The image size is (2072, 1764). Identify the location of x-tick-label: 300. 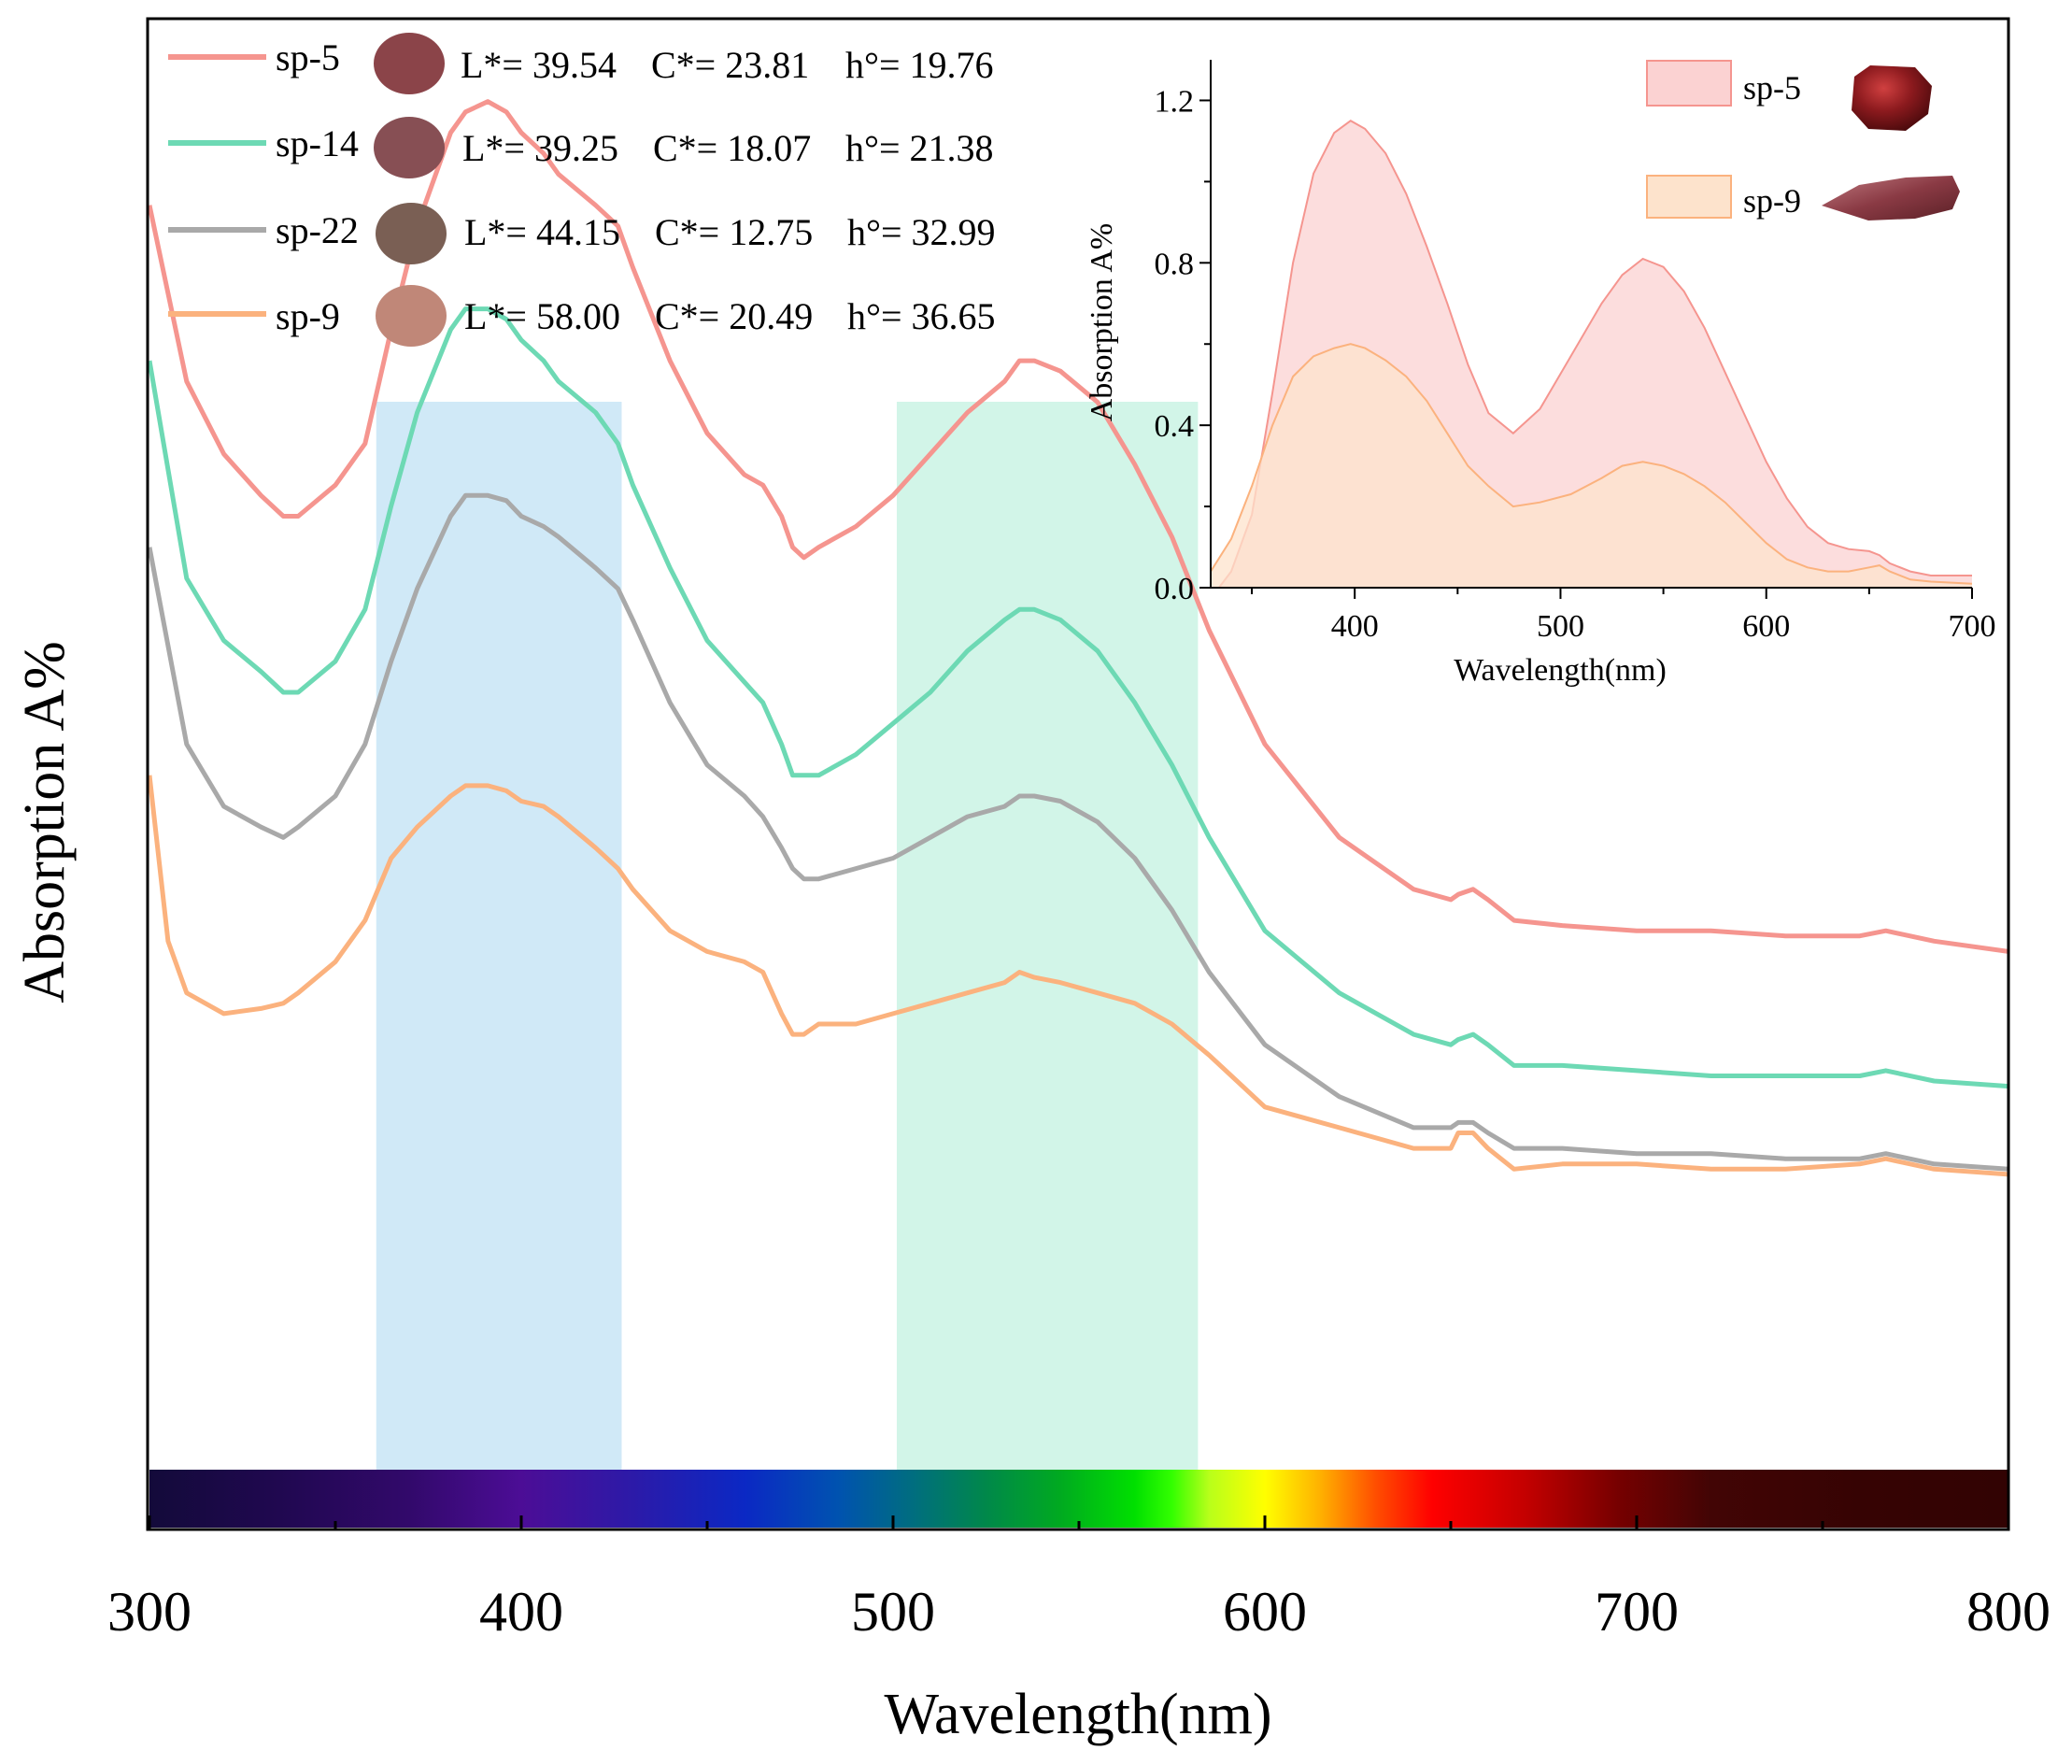
(149, 1612).